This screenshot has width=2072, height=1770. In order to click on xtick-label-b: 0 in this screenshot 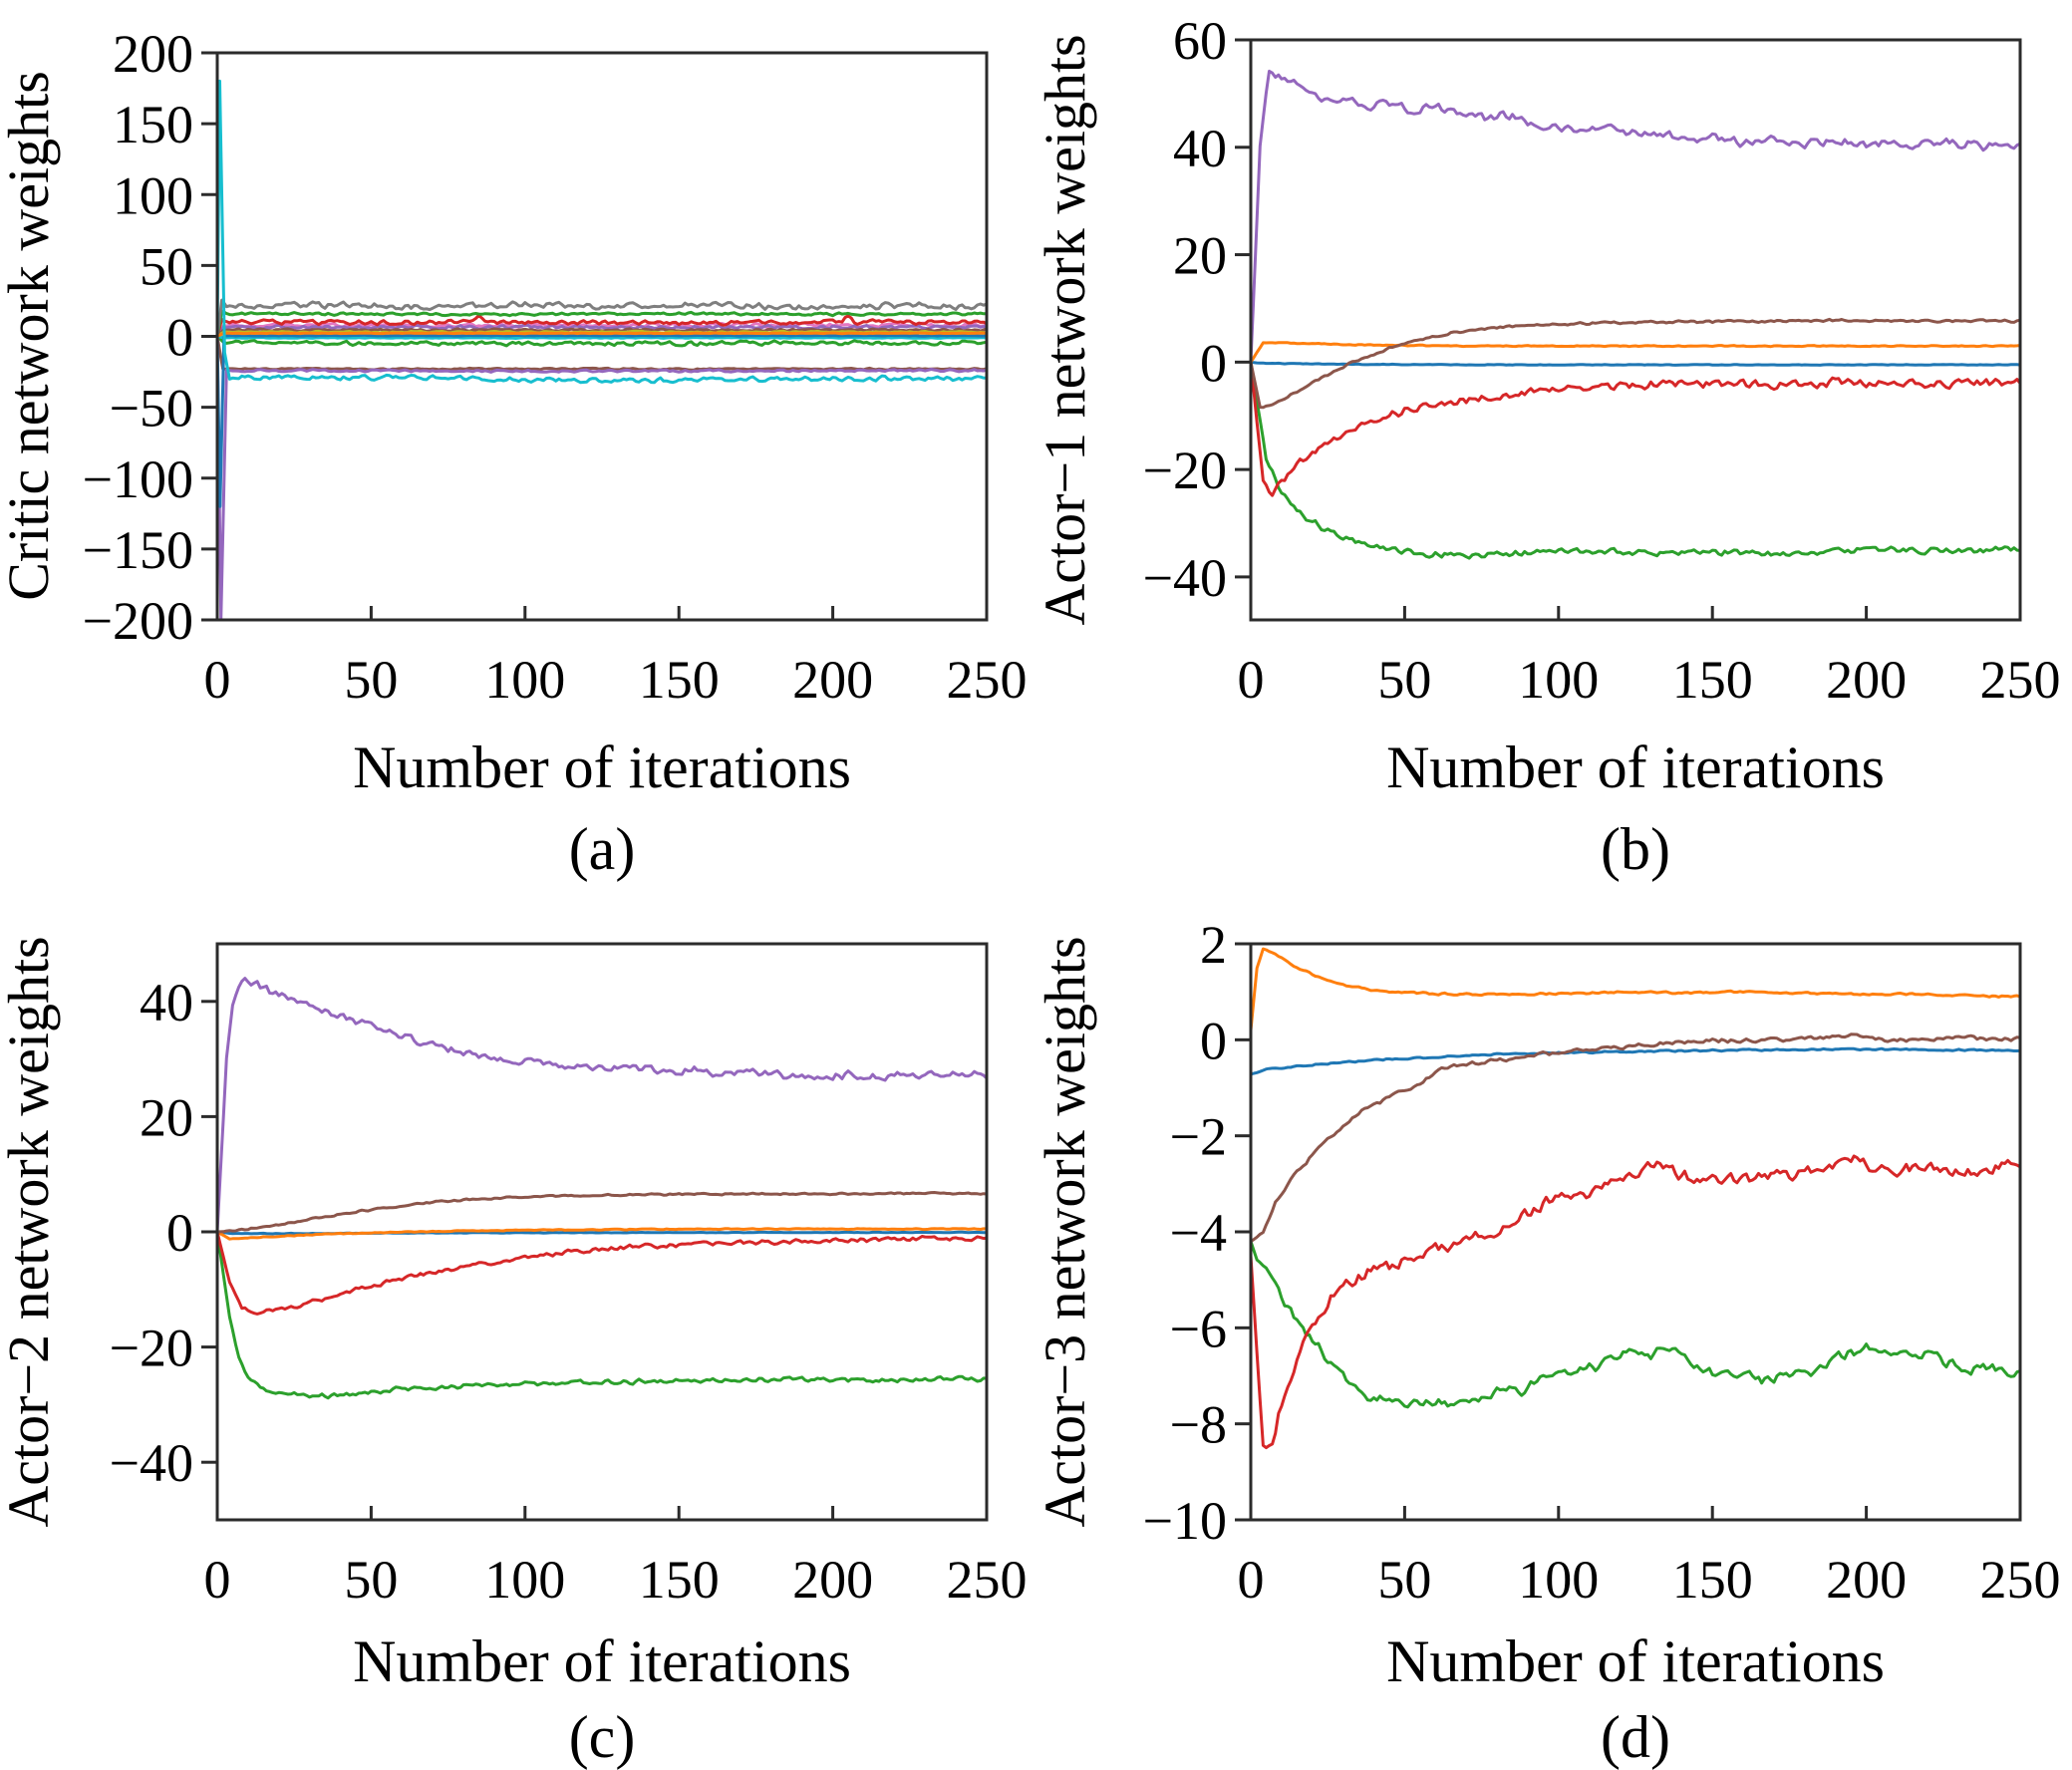, I will do `click(1251, 680)`.